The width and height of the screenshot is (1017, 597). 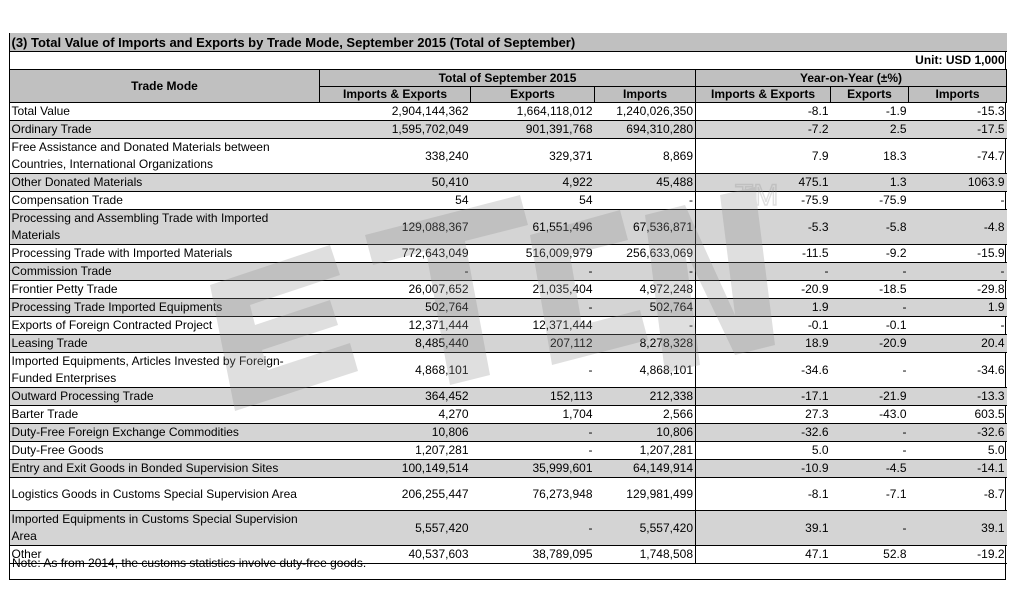 What do you see at coordinates (532, 227) in the screenshot?
I see `total-exports-cell: 61,551,496` at bounding box center [532, 227].